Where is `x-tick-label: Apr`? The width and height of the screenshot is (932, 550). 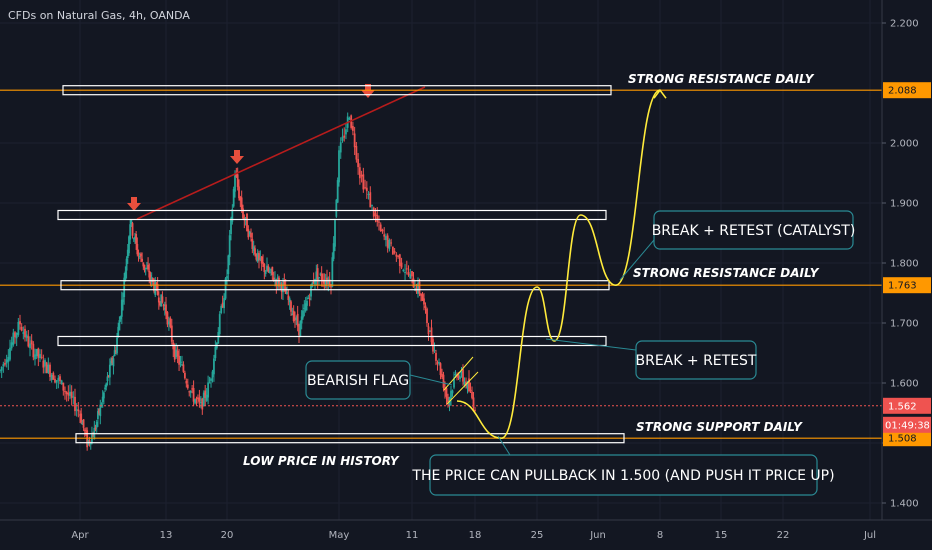
x-tick-label: Apr is located at coordinates (80, 535).